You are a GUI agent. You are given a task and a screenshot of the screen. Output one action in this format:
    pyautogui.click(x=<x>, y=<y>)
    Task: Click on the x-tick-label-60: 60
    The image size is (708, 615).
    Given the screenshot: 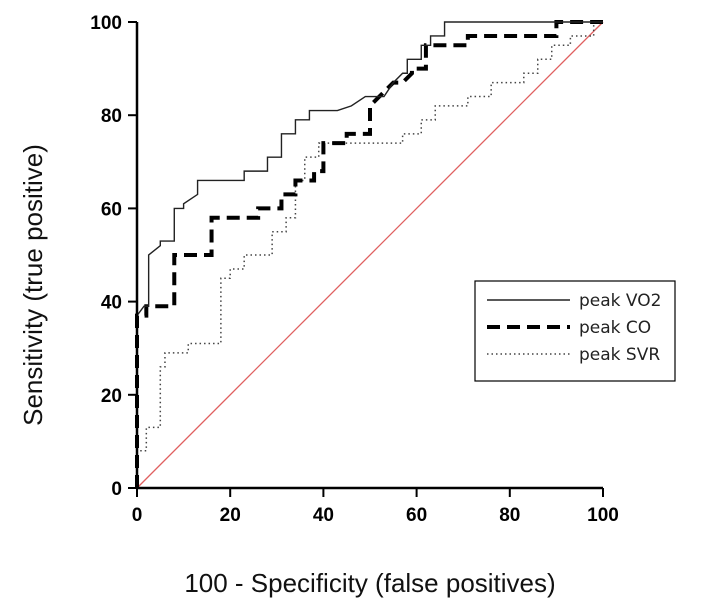 What is the action you would take?
    pyautogui.click(x=416, y=515)
    